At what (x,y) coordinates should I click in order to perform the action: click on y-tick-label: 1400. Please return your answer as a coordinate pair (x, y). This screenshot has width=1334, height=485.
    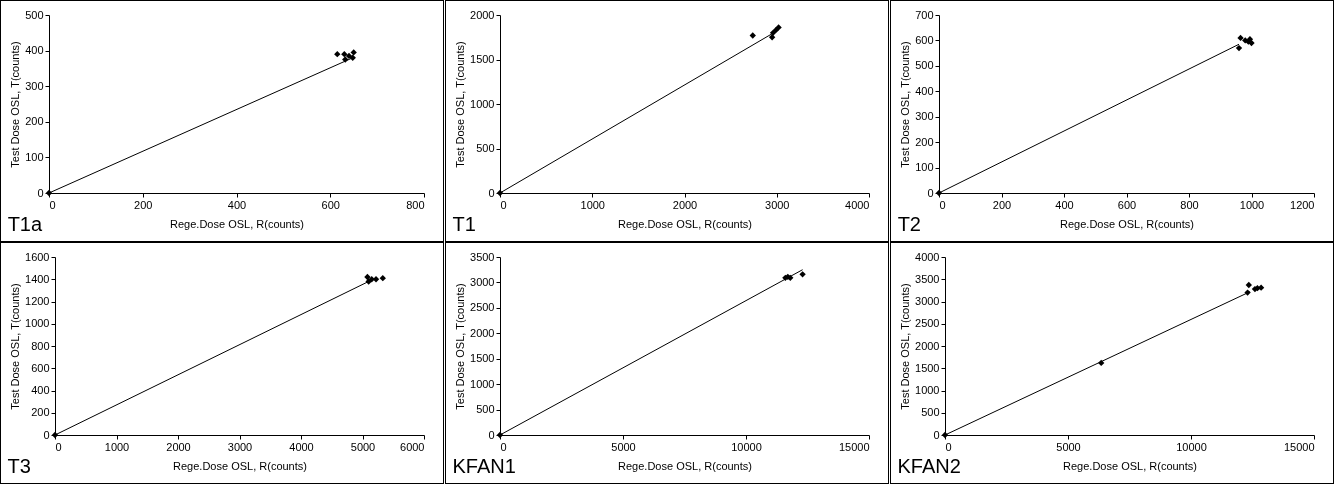
    Looking at the image, I should click on (37, 278).